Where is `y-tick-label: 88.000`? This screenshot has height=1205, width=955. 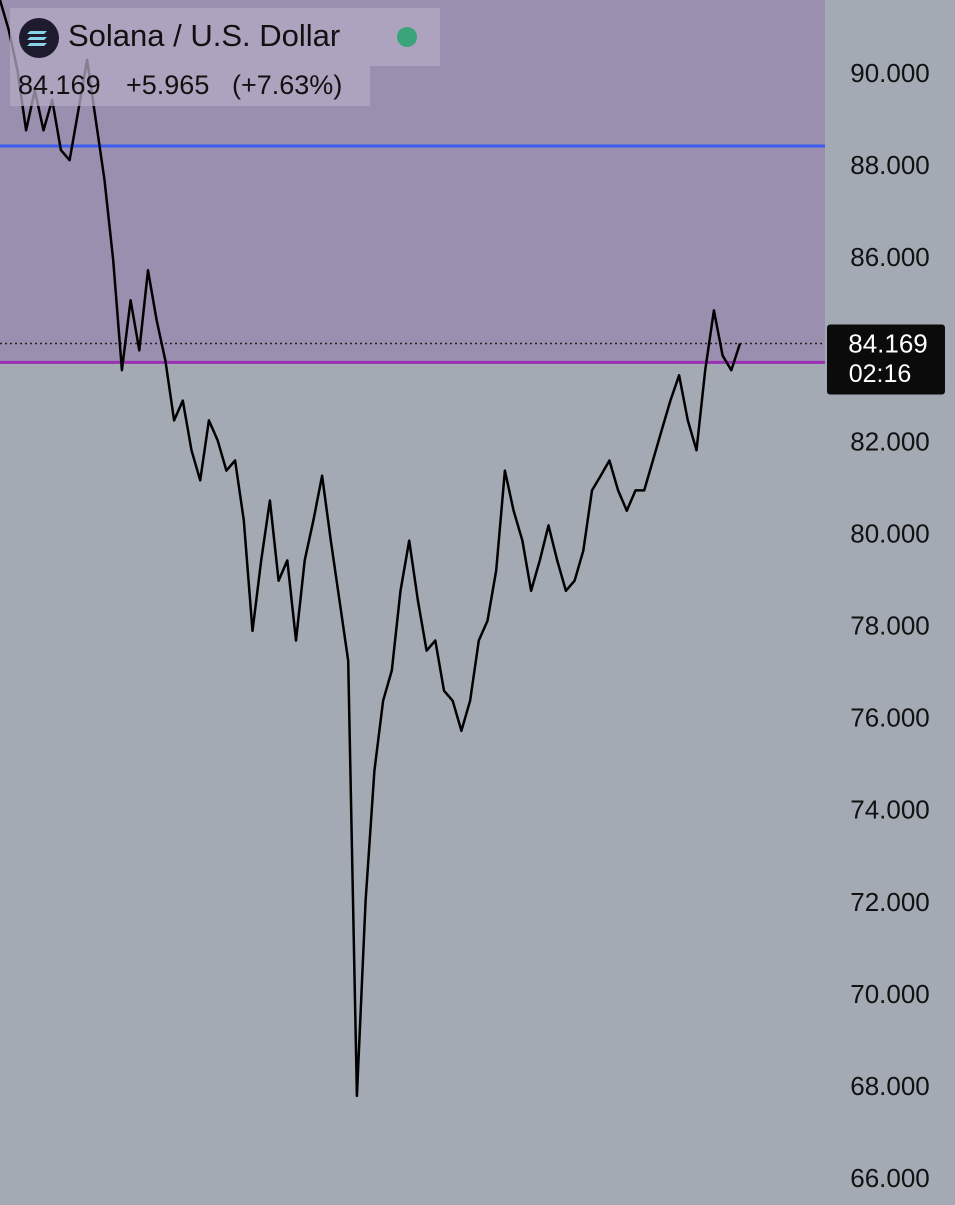 y-tick-label: 88.000 is located at coordinates (890, 165).